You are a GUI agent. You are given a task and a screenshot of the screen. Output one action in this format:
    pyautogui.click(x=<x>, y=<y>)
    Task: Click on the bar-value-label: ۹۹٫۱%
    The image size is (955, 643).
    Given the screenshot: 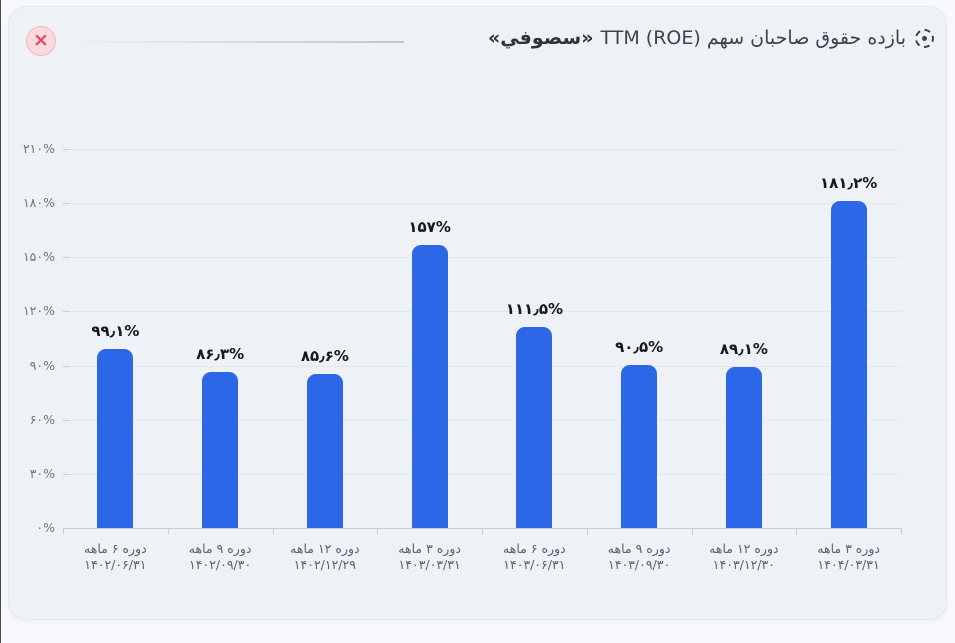 What is the action you would take?
    pyautogui.click(x=115, y=331)
    